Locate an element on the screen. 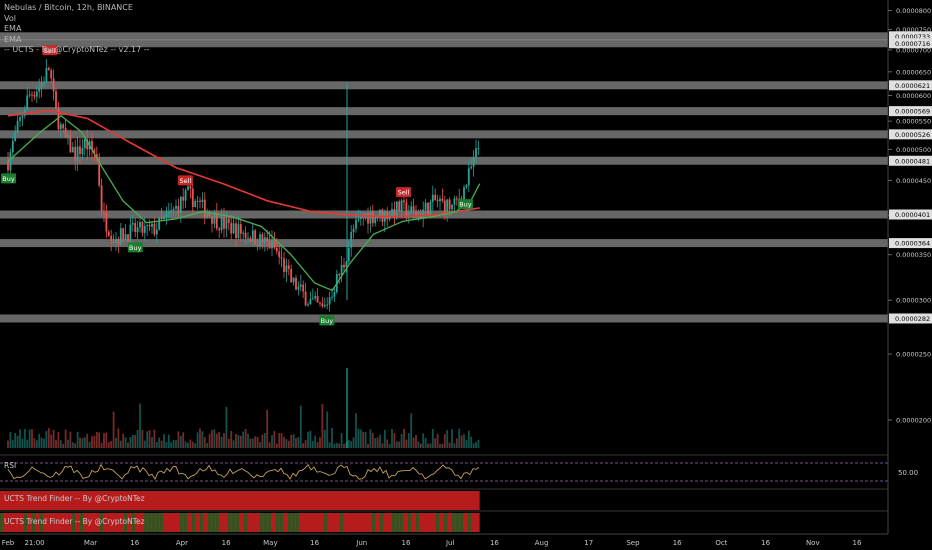 Image resolution: width=932 pixels, height=550 pixels. indicator-ema-1: EMA is located at coordinates (13, 28).